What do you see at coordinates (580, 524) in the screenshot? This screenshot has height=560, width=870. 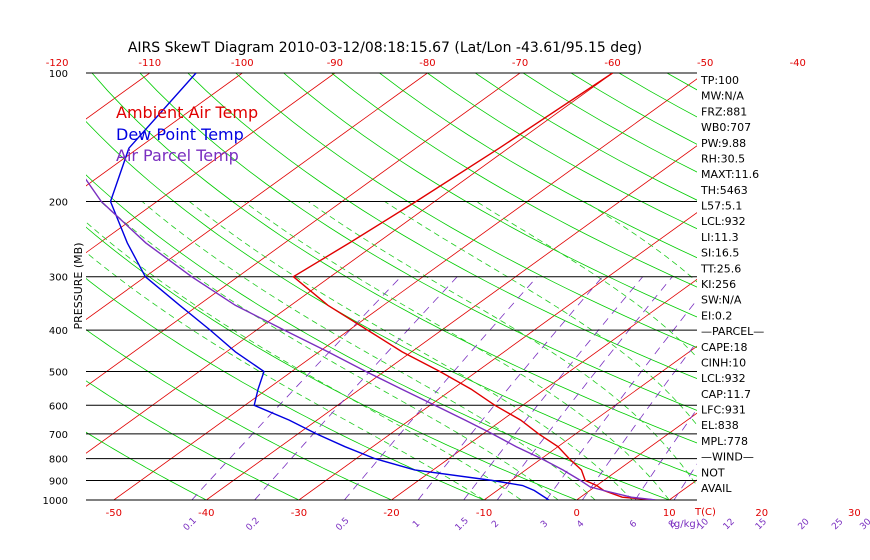 I see `mixing-ratio-tick-label: 4` at bounding box center [580, 524].